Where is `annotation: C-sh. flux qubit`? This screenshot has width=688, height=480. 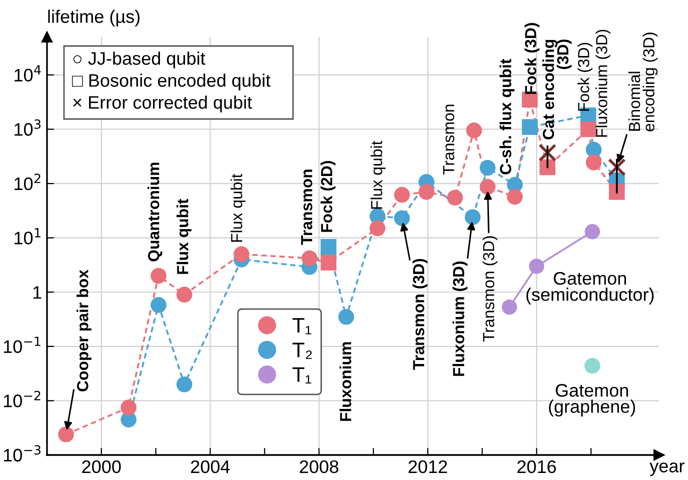 annotation: C-sh. flux qubit is located at coordinates (507, 116).